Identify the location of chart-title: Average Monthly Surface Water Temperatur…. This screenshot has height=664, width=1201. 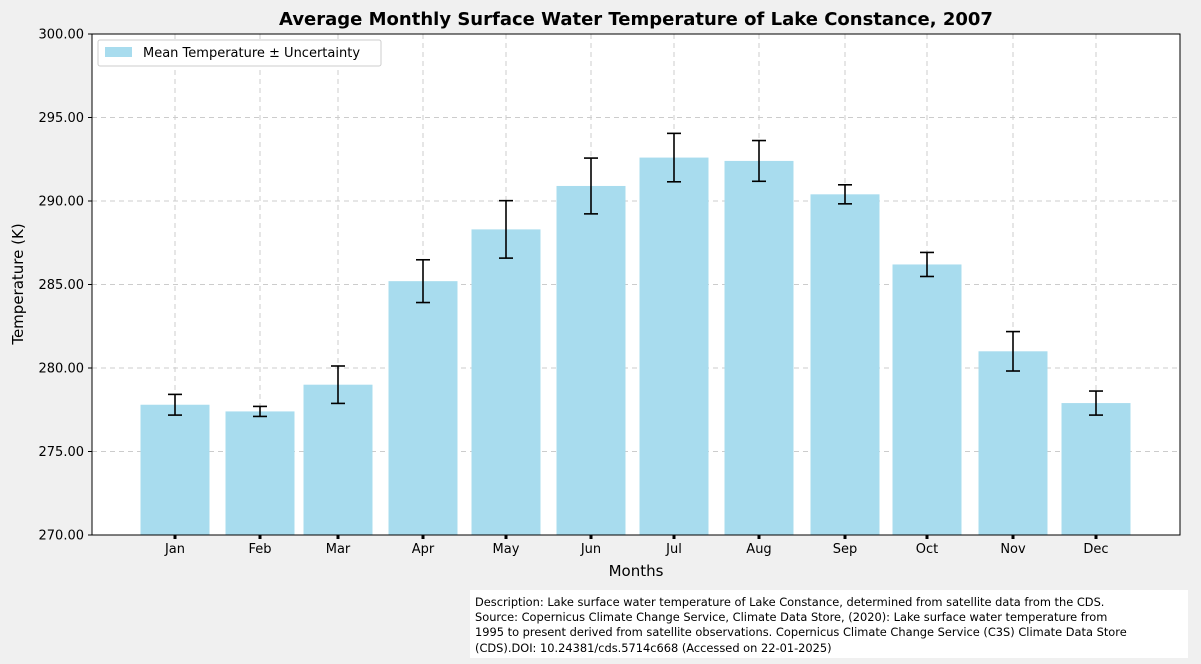
(636, 19).